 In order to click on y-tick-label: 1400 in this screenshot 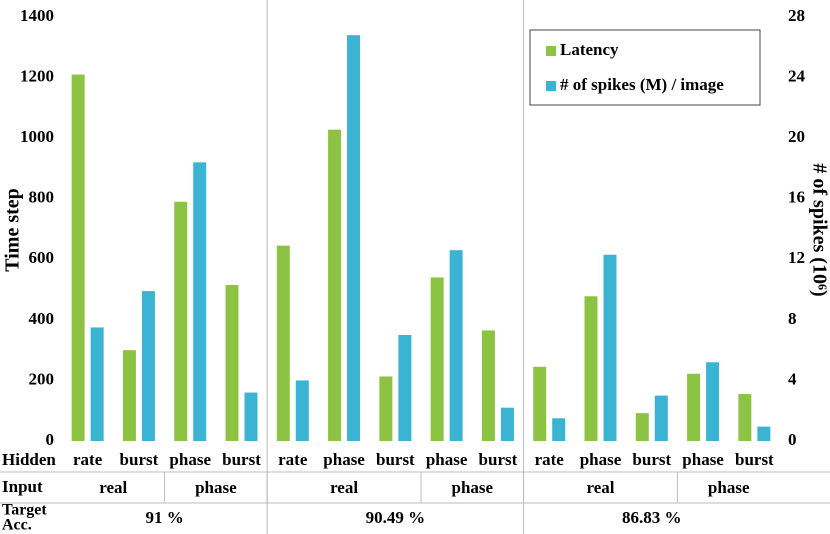, I will do `click(37, 15)`.